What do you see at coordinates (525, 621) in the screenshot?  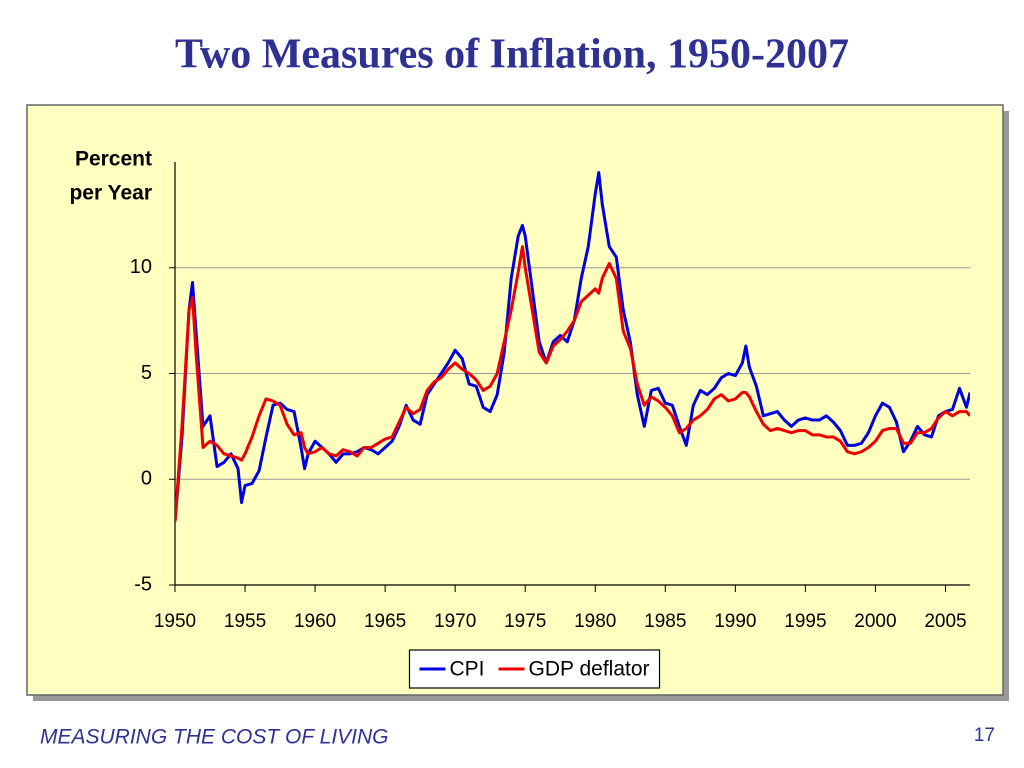 I see `x-tick-label: 1975` at bounding box center [525, 621].